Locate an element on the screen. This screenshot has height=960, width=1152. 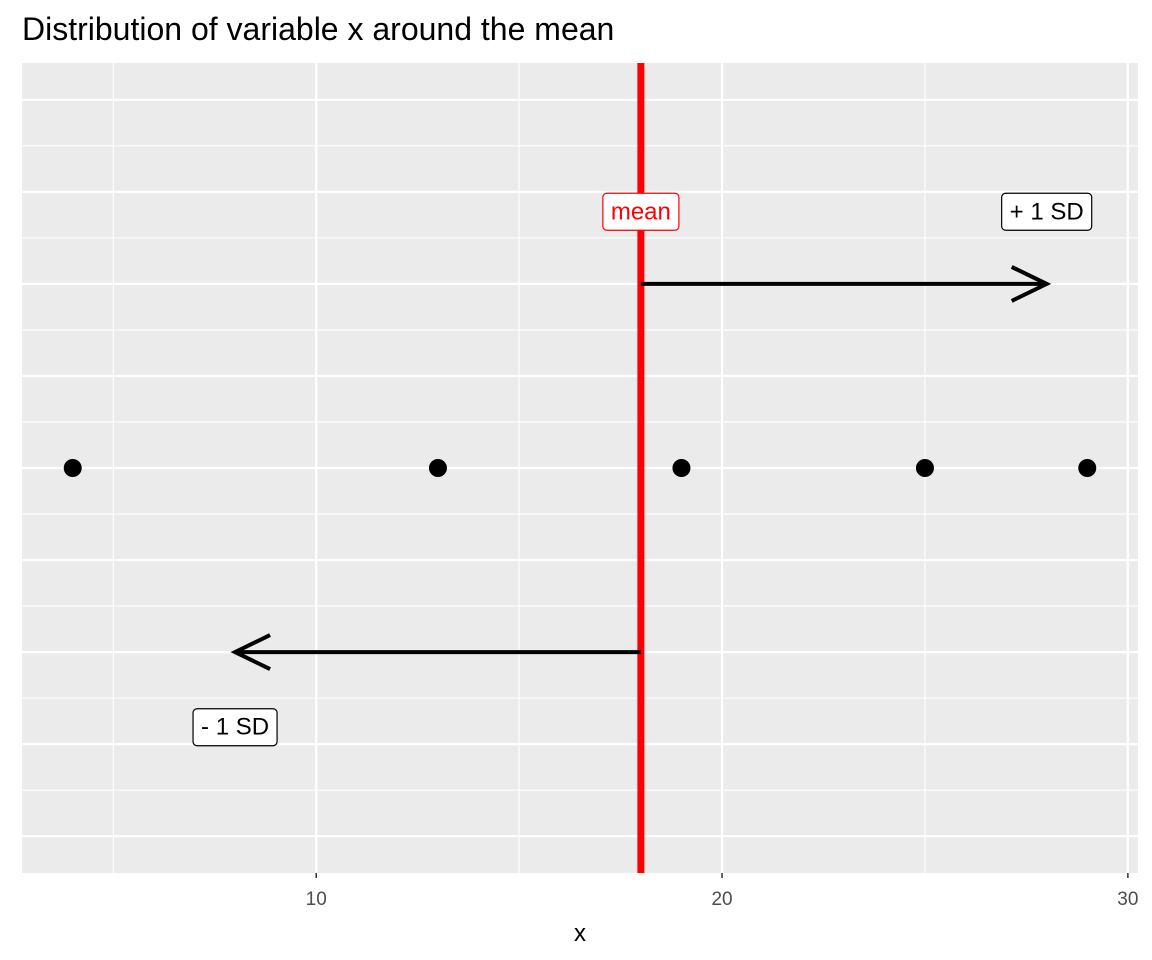
mean-label-text: mean is located at coordinates (641, 211).